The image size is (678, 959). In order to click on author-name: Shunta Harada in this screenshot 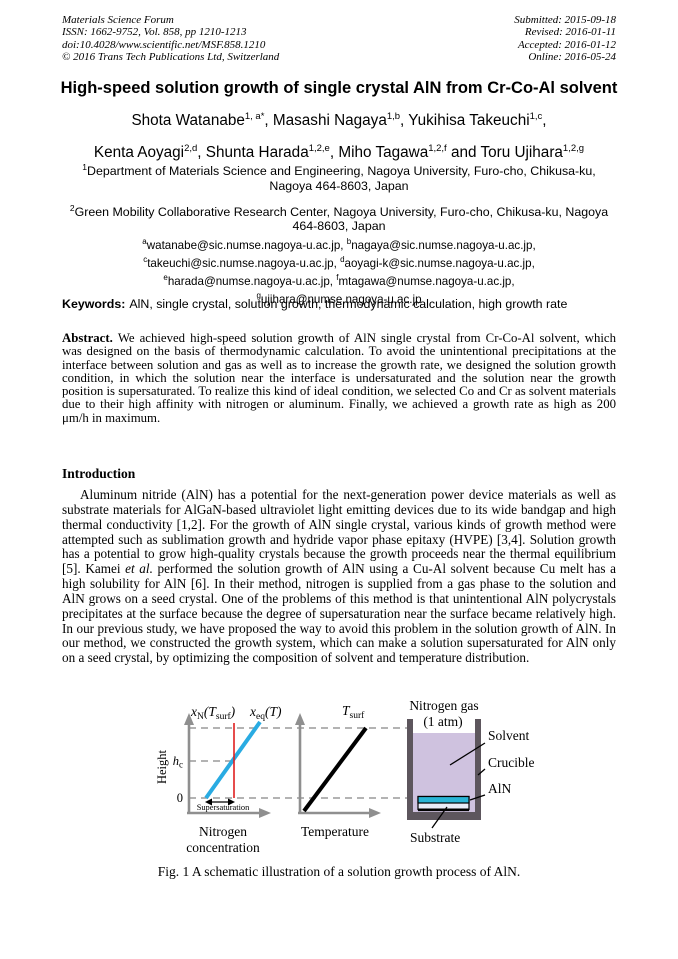, I will do `click(257, 152)`.